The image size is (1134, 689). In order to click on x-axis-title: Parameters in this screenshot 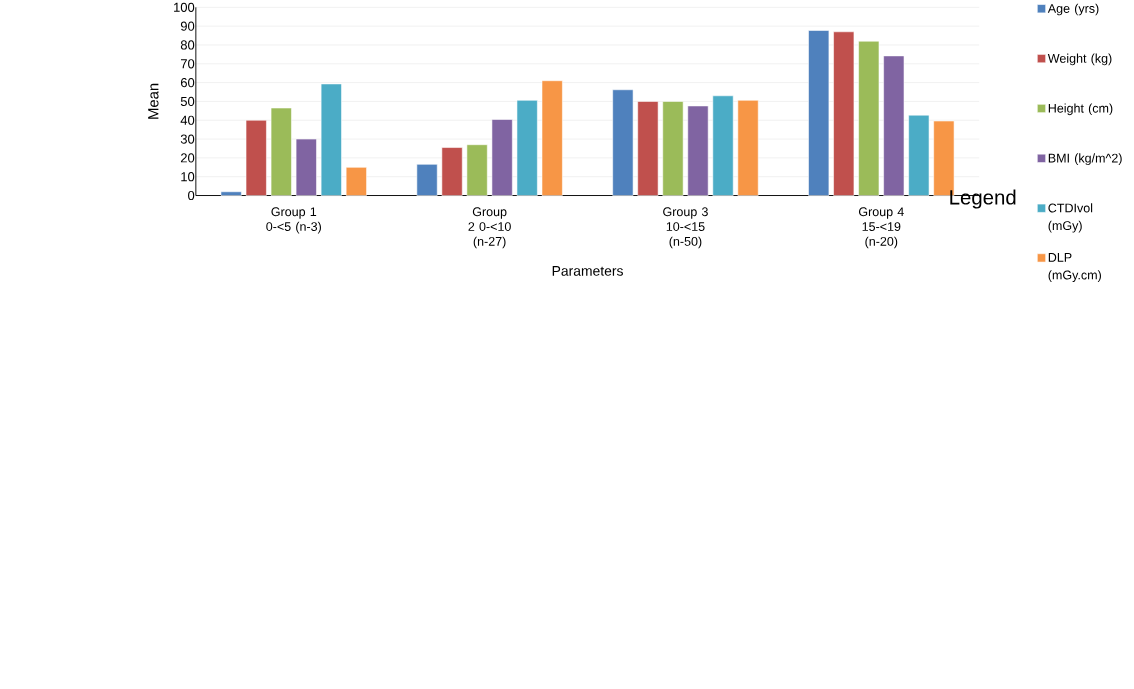, I will do `click(587, 271)`.